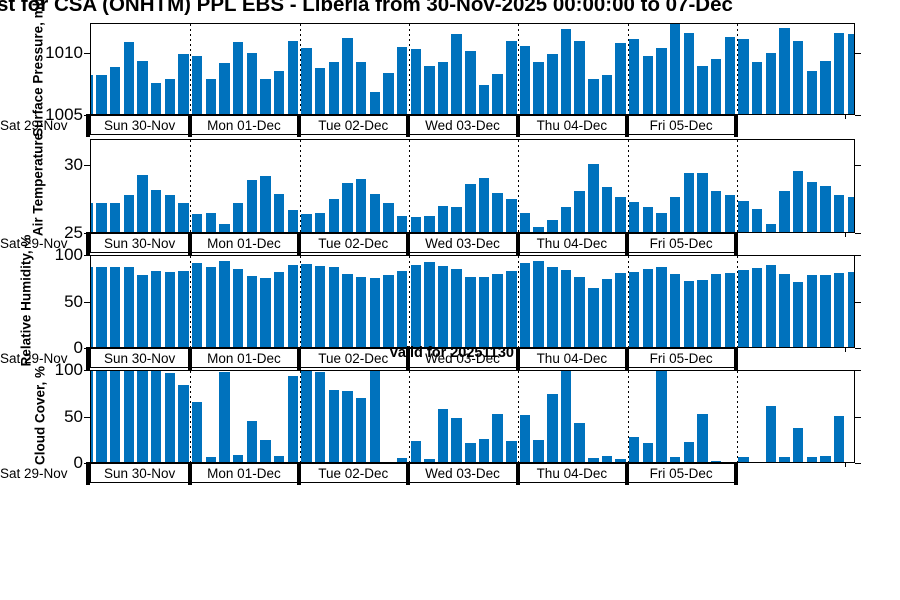 The width and height of the screenshot is (900, 600). What do you see at coordinates (462, 473) in the screenshot?
I see `day-label-box: Wed 03-Dec` at bounding box center [462, 473].